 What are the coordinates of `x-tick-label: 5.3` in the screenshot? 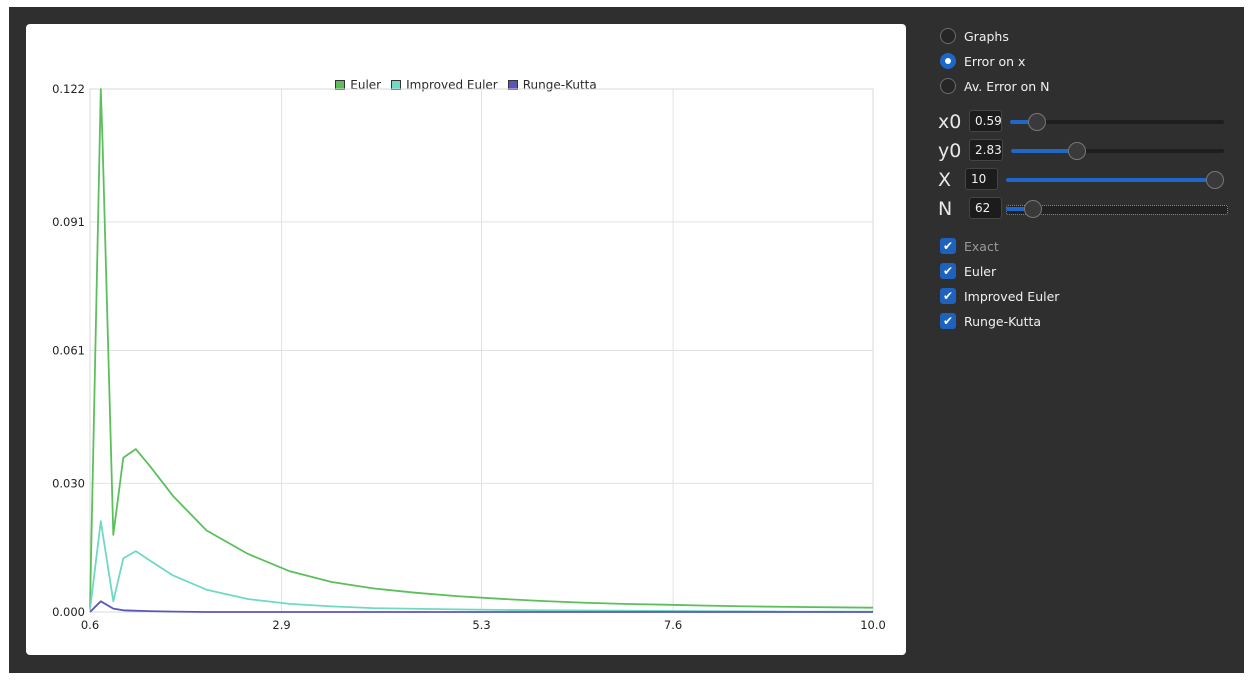 It's located at (481, 625).